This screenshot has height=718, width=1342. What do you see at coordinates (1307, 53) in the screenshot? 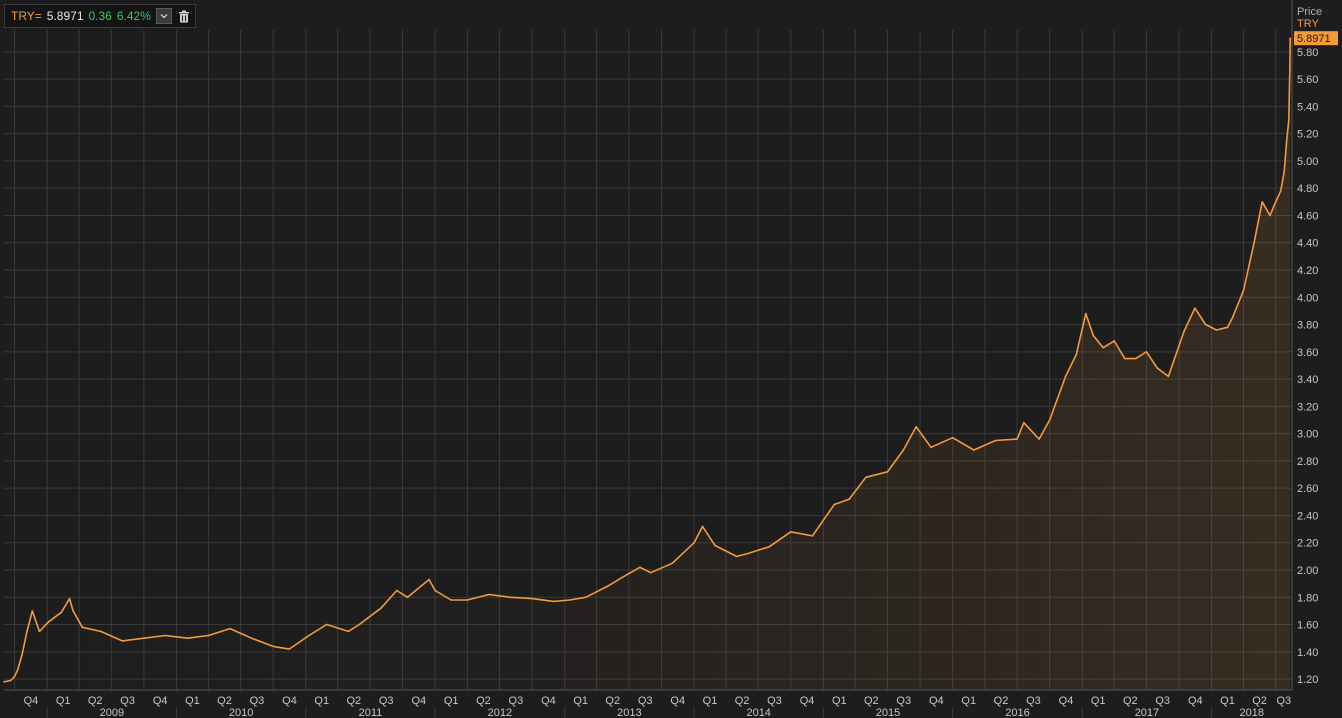
I see `y-tick-label: 5.80` at bounding box center [1307, 53].